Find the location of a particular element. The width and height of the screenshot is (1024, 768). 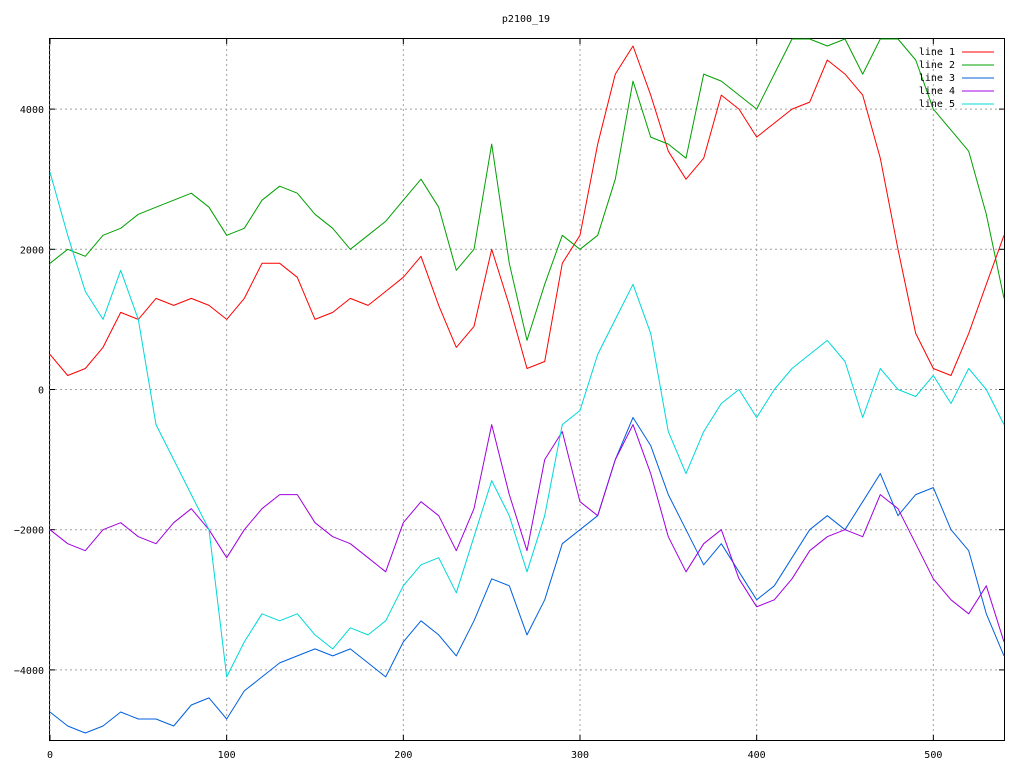

y-tick-label: −4000 is located at coordinates (29, 671).